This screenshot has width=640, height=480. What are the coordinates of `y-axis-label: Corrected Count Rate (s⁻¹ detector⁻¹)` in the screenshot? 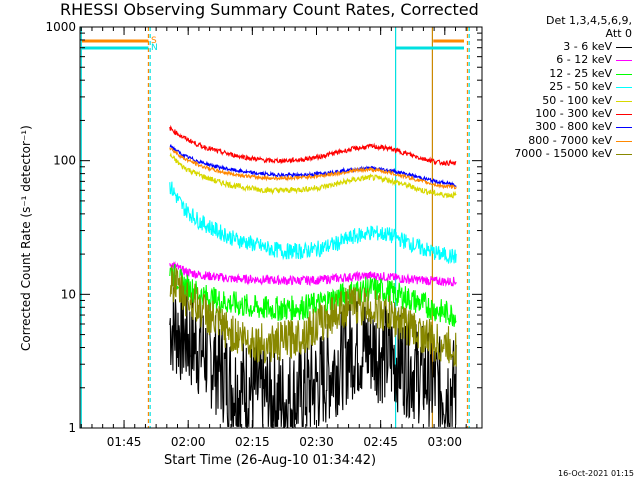 It's located at (26, 238).